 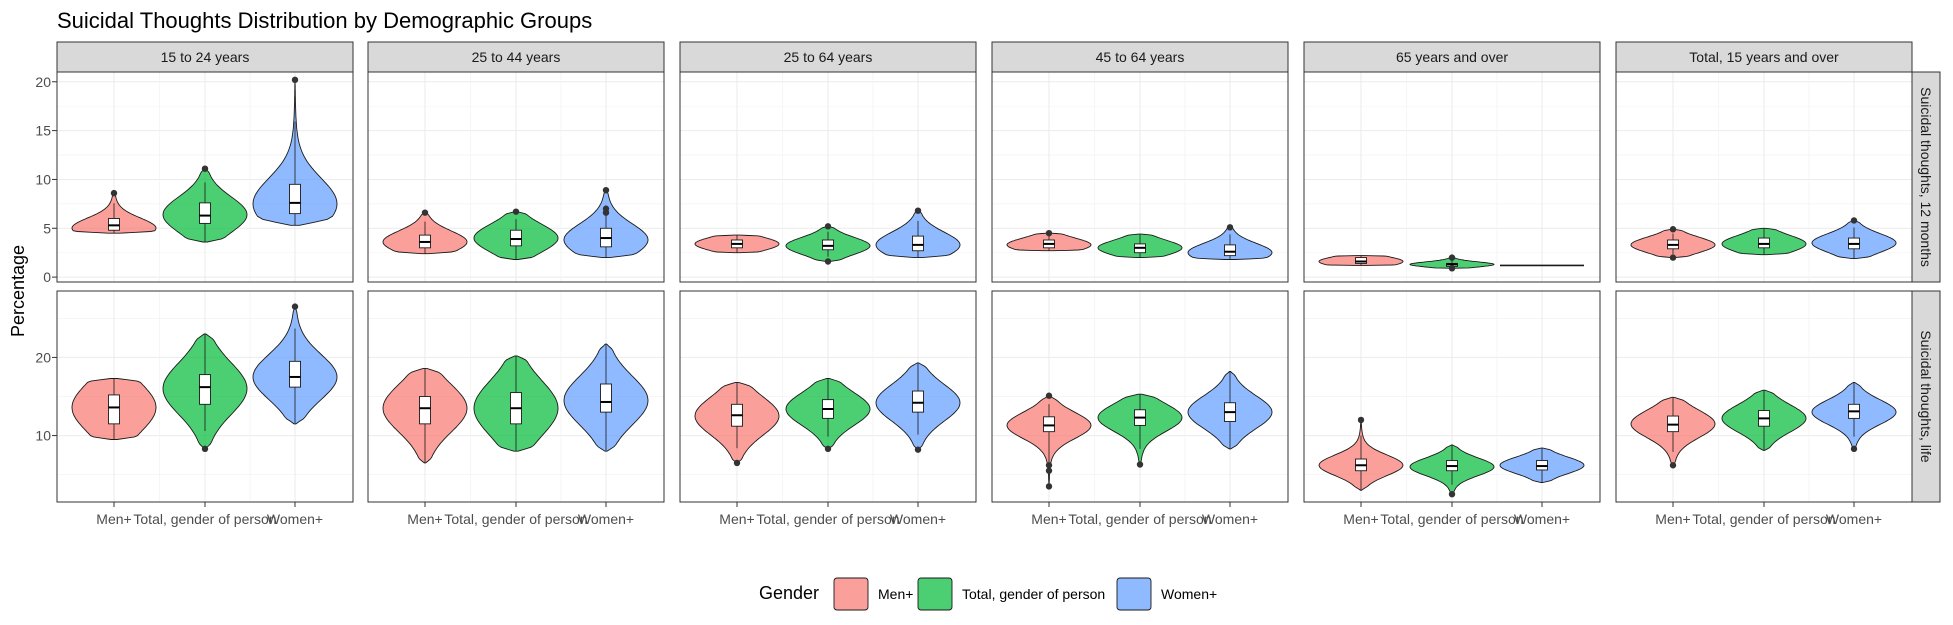 I want to click on legend-label: Men+, so click(x=895, y=594).